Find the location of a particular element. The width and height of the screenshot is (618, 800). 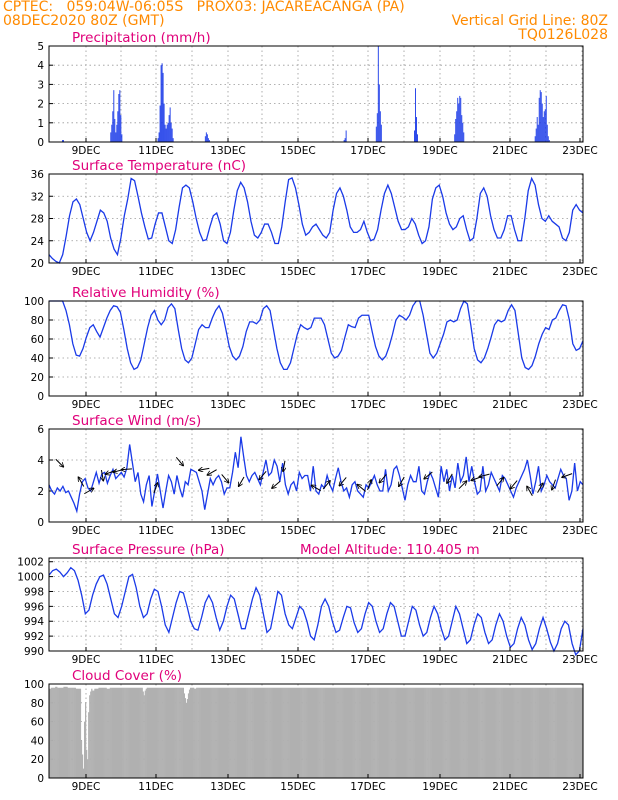

precip-title: Precipitation (mm/h) is located at coordinates (141, 38).